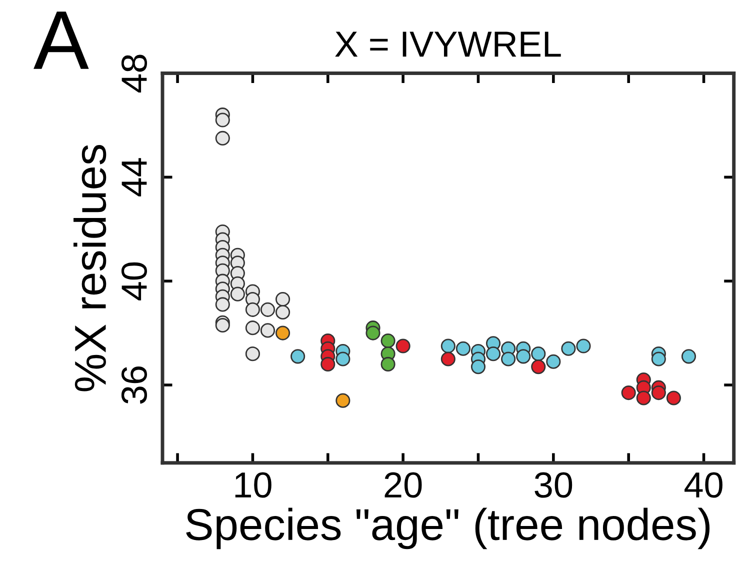 Image resolution: width=742 pixels, height=568 pixels. Describe the element at coordinates (134, 385) in the screenshot. I see `y-tick-label: 36` at that location.